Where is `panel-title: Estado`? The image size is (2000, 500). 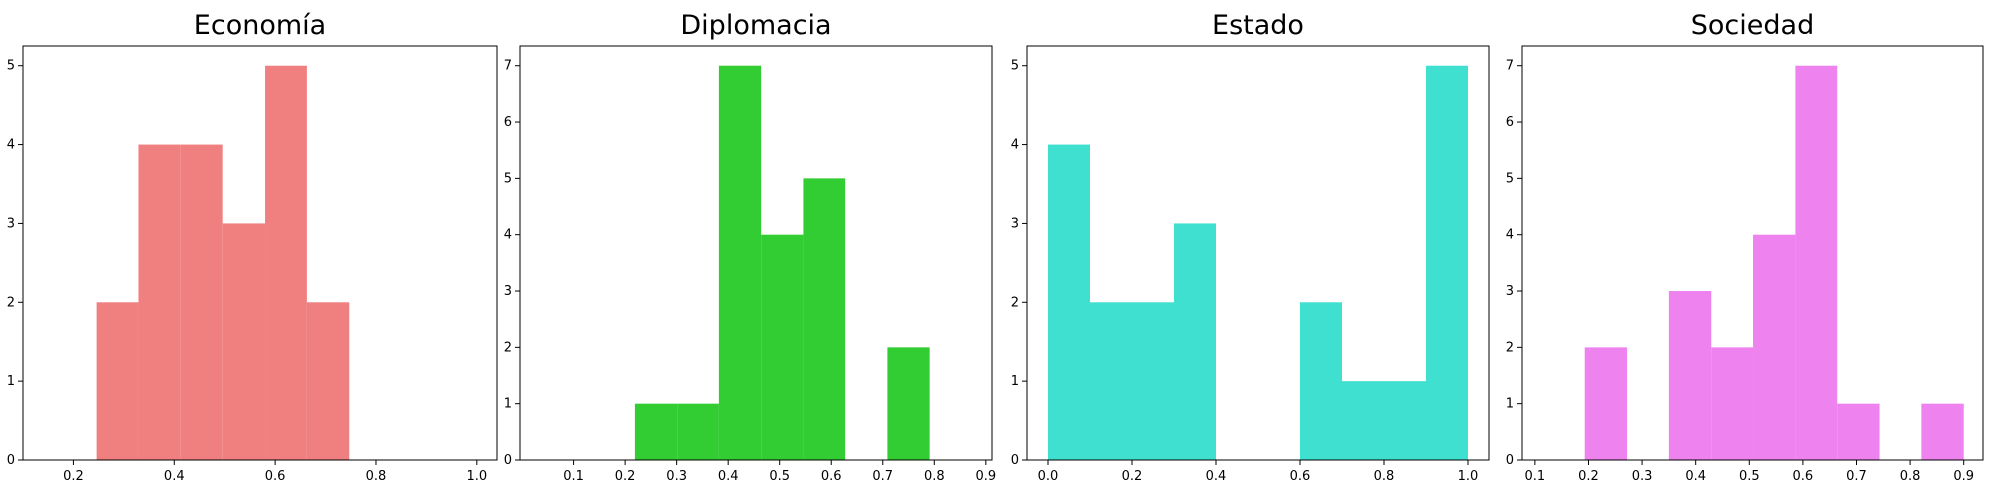
panel-title: Estado is located at coordinates (1258, 25).